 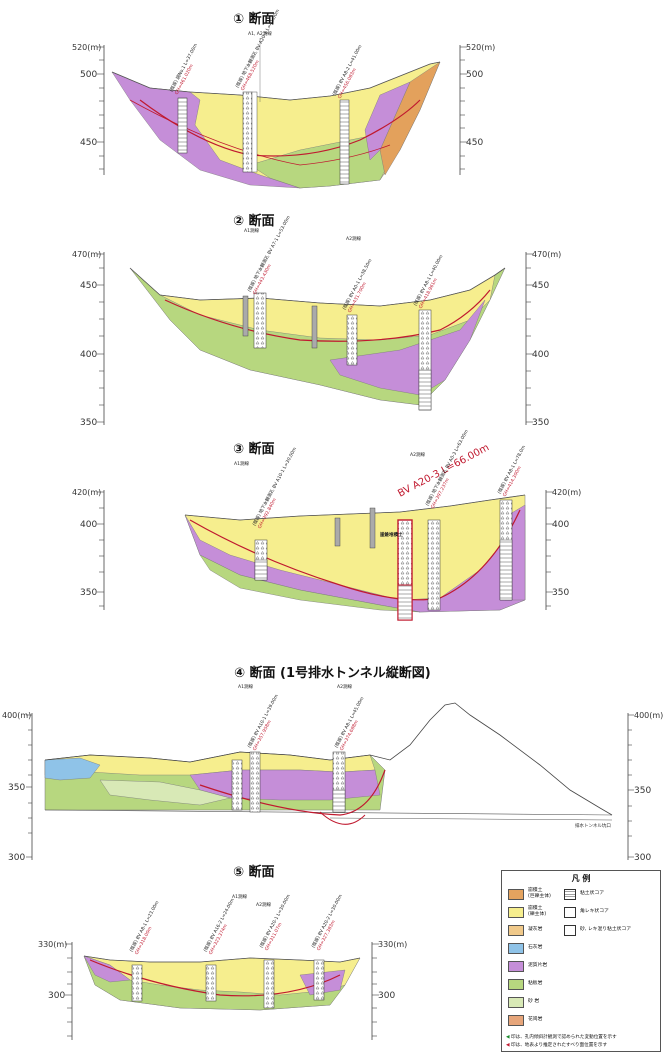 What do you see at coordinates (88, 75) in the screenshot?
I see `s1-tick-500-left: 500` at bounding box center [88, 75].